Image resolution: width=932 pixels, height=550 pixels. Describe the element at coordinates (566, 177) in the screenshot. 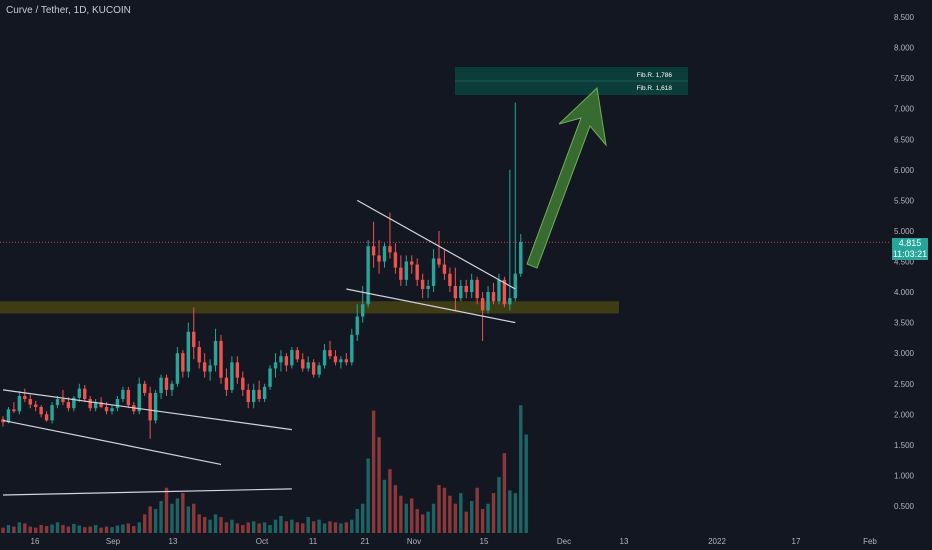

I see `target-arrow` at that location.